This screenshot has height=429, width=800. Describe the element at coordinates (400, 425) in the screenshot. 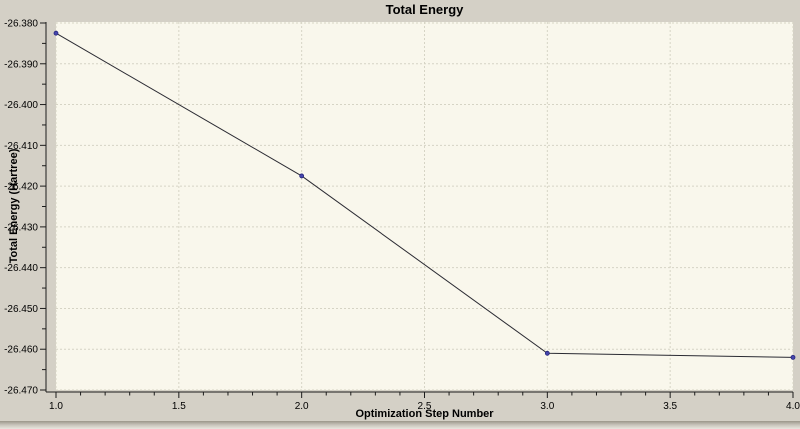

I see `panel-bottom-edge` at that location.